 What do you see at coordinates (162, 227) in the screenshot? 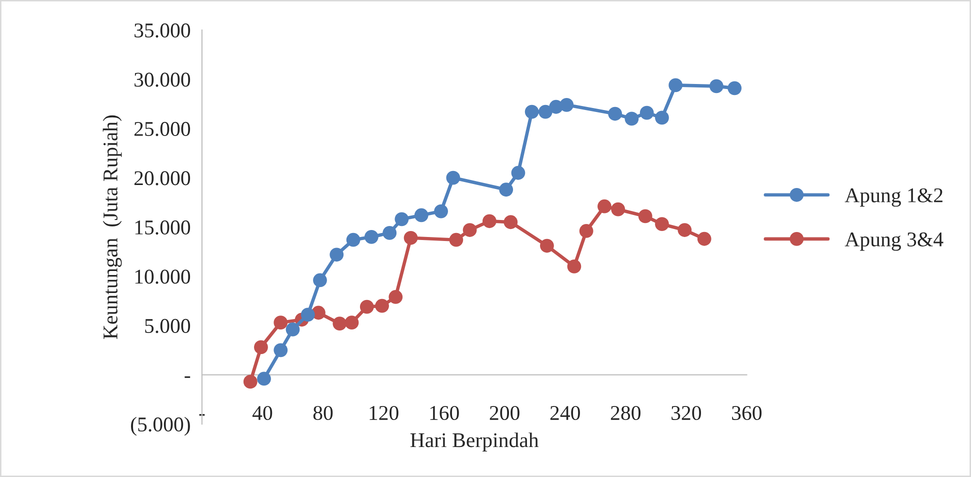
I see `y-tick-label: 15.000` at bounding box center [162, 227].